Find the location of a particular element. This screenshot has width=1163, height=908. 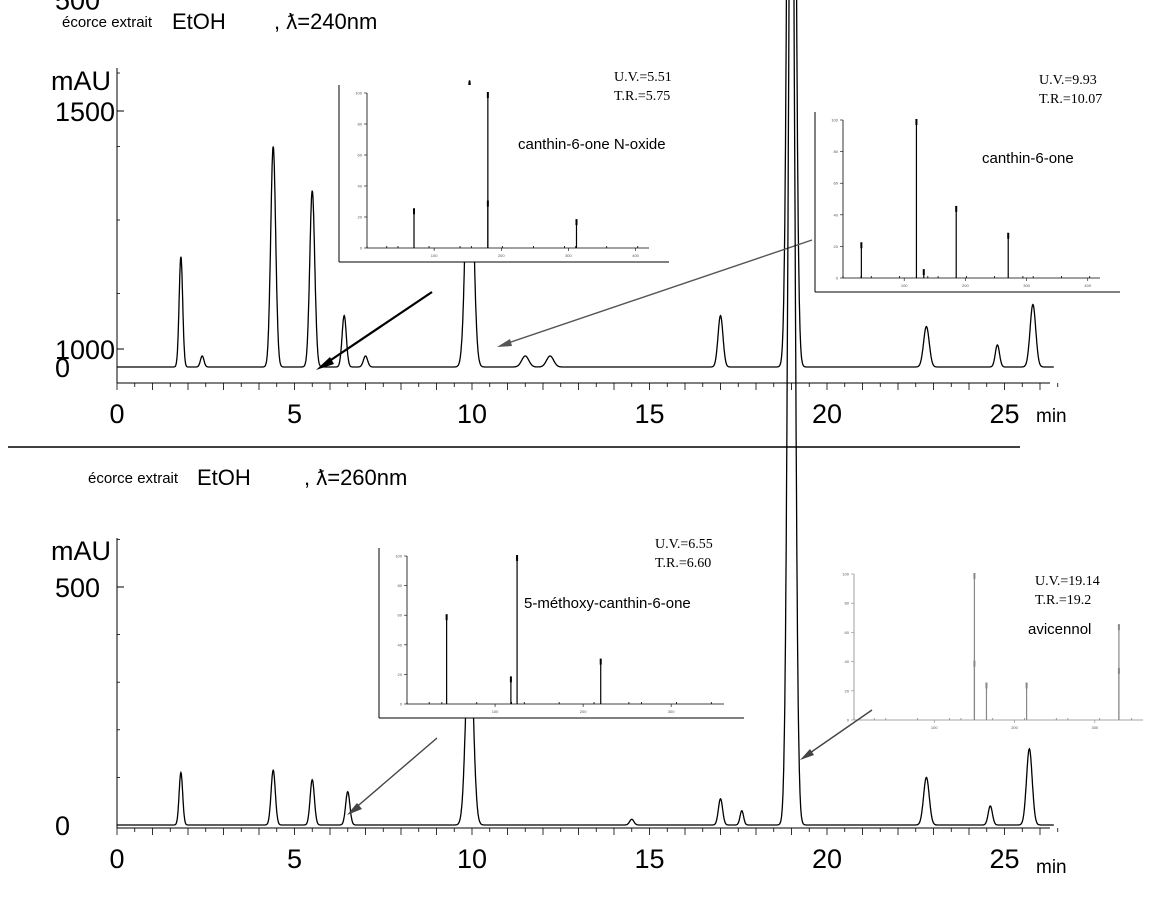

top-title-prefix: écorce extrait is located at coordinates (107, 22).